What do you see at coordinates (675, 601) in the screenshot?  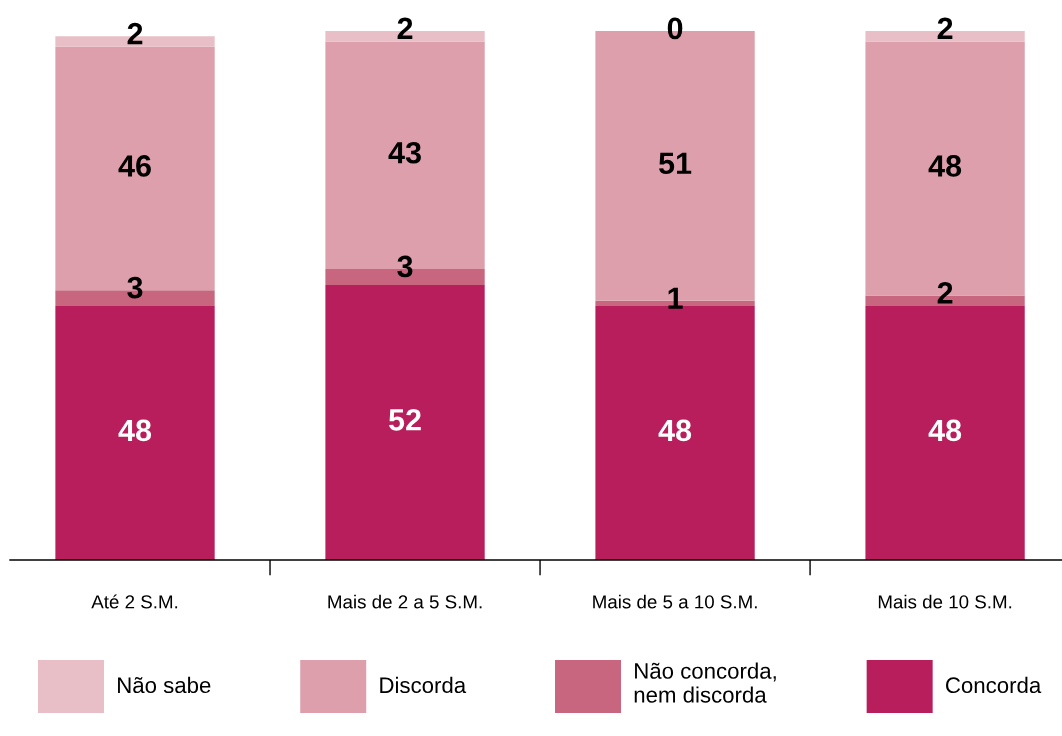 I see `x-tick-label: Mais de 5 a 10 S.M.` at bounding box center [675, 601].